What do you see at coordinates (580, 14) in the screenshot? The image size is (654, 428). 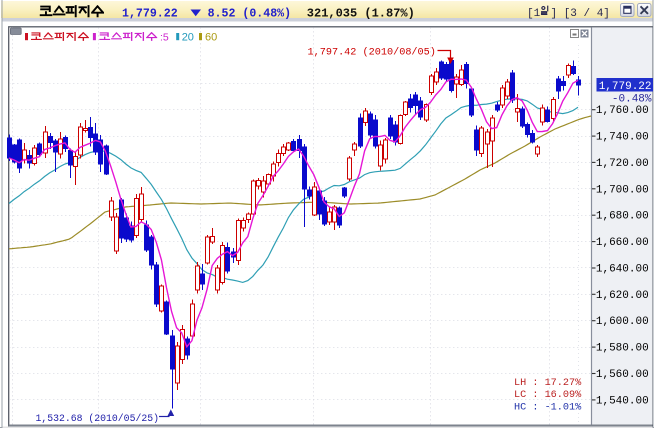 I see `svg-text: ] [3 / 4]` at bounding box center [580, 14].